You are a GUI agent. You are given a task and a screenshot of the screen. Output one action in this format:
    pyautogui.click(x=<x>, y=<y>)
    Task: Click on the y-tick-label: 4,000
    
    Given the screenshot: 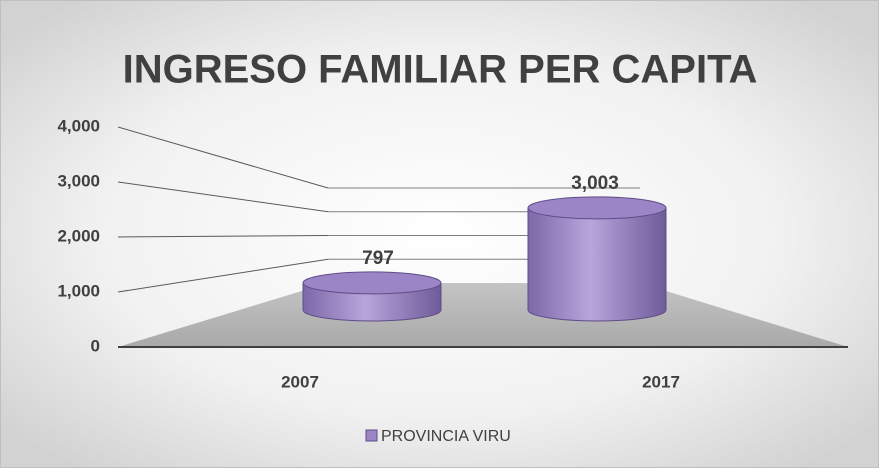 What is the action you would take?
    pyautogui.click(x=78, y=125)
    